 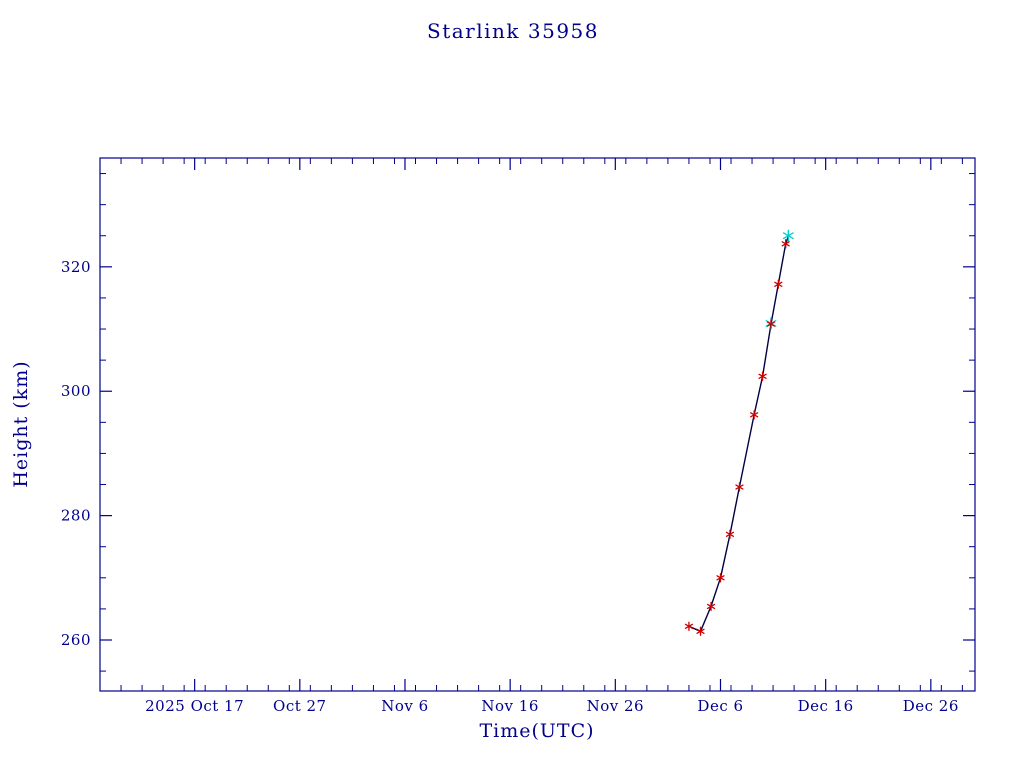 I want to click on latest-observations-marker, so click(x=788, y=235).